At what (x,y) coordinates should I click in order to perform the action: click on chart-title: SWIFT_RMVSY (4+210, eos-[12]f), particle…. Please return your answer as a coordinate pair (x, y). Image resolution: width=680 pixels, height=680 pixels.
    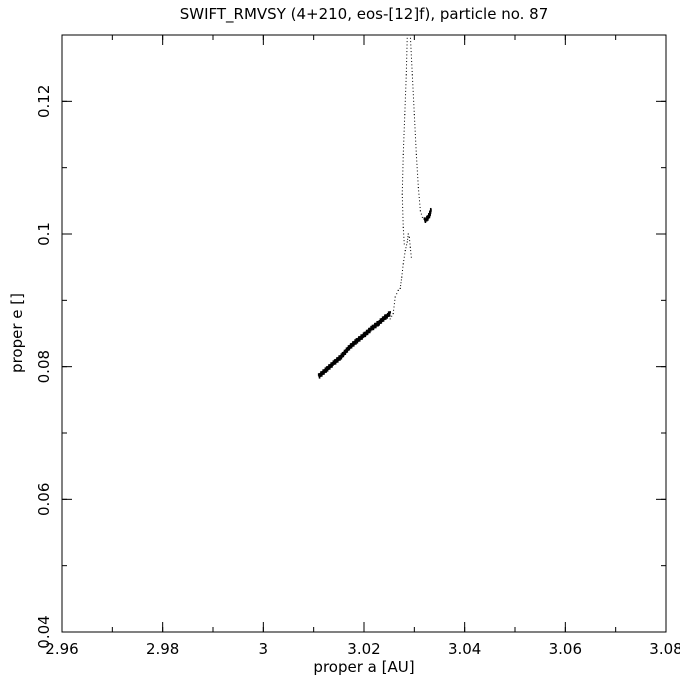
    Looking at the image, I should click on (364, 14).